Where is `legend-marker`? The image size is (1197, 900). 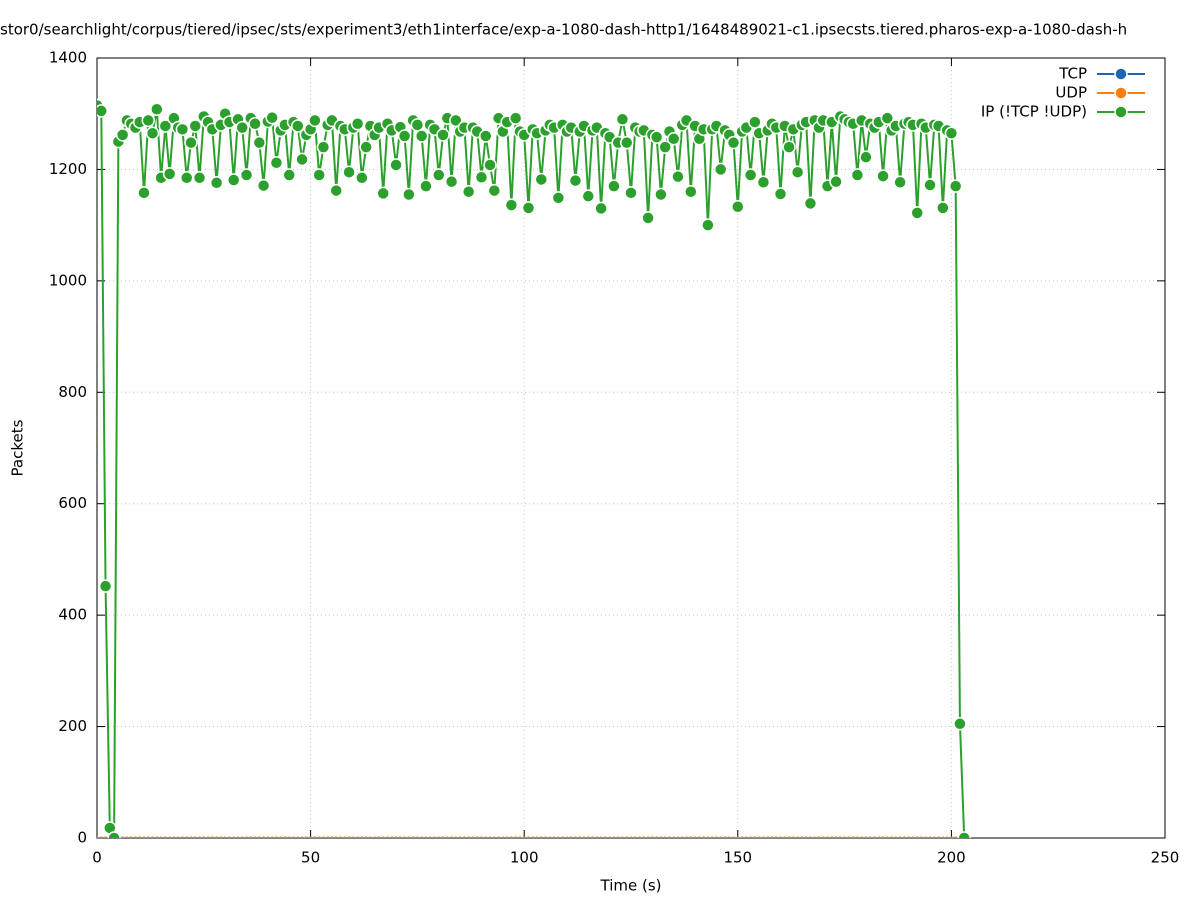 legend-marker is located at coordinates (1121, 112).